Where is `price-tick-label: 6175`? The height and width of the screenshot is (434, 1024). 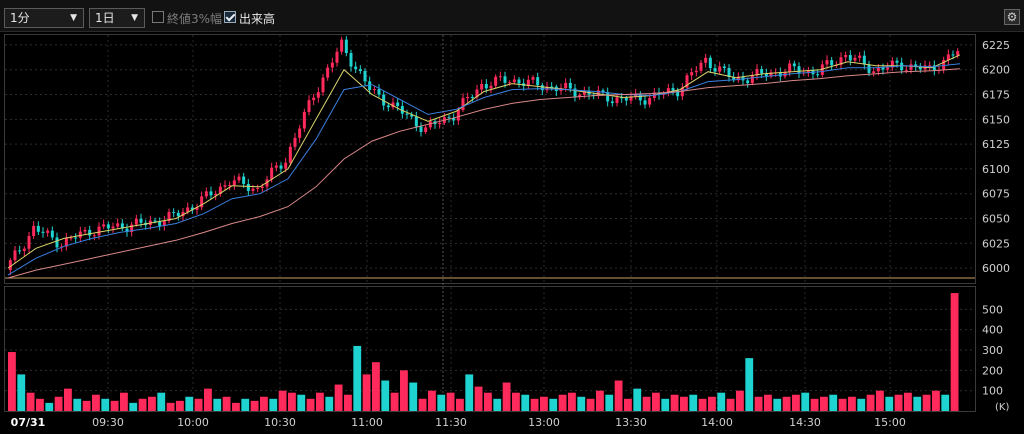 price-tick-label: 6175 is located at coordinates (996, 95).